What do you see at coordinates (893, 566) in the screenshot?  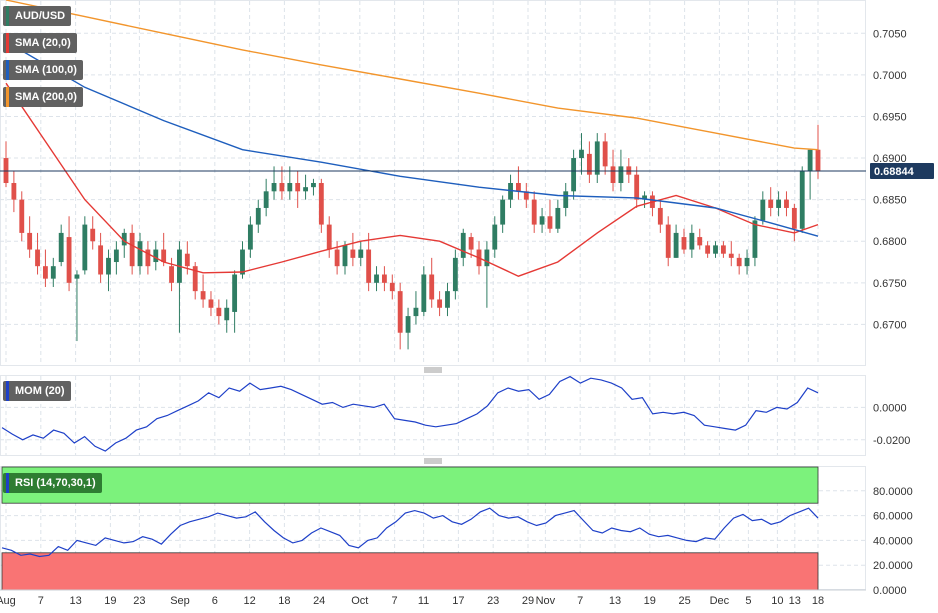 I see `rsi-tick-label: 20.0000` at bounding box center [893, 566].